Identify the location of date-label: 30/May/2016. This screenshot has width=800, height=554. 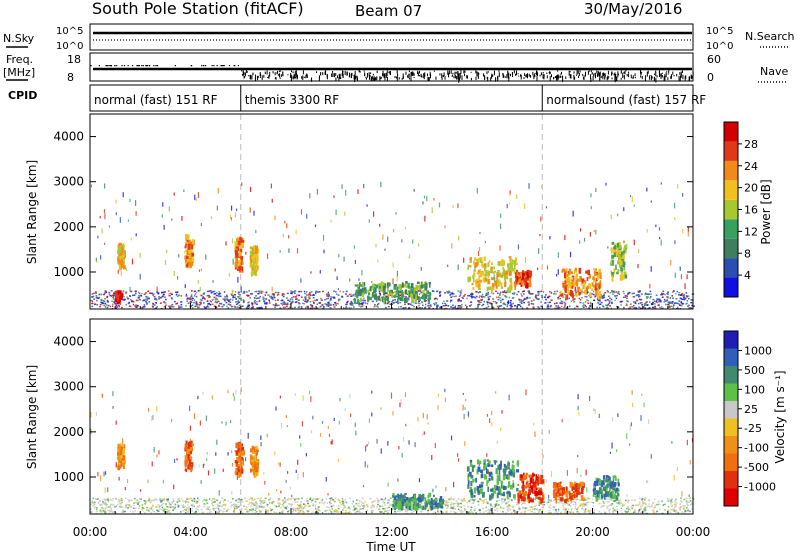
(633, 9).